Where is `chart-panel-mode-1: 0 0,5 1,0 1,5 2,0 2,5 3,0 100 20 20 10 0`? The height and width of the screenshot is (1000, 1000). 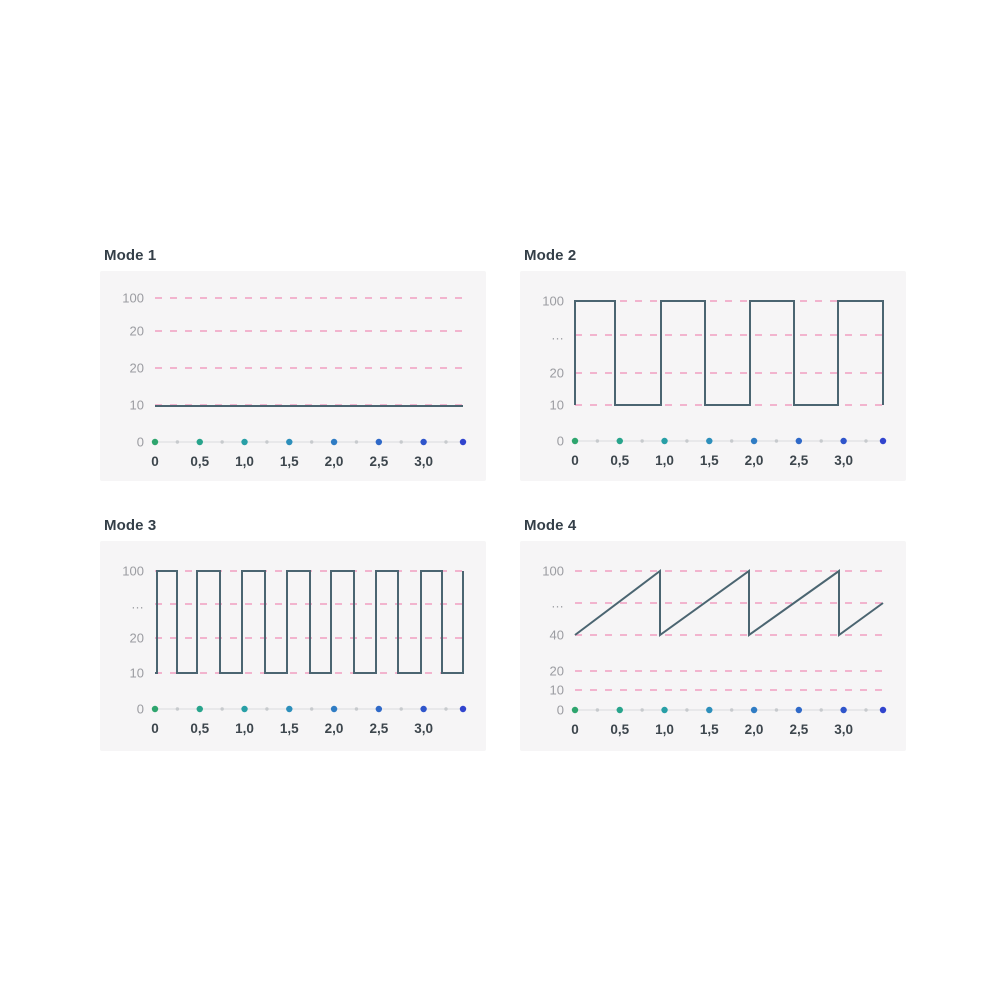 chart-panel-mode-1: 0 0,5 1,0 1,5 2,0 2,5 3,0 100 20 20 10 0 is located at coordinates (293, 376).